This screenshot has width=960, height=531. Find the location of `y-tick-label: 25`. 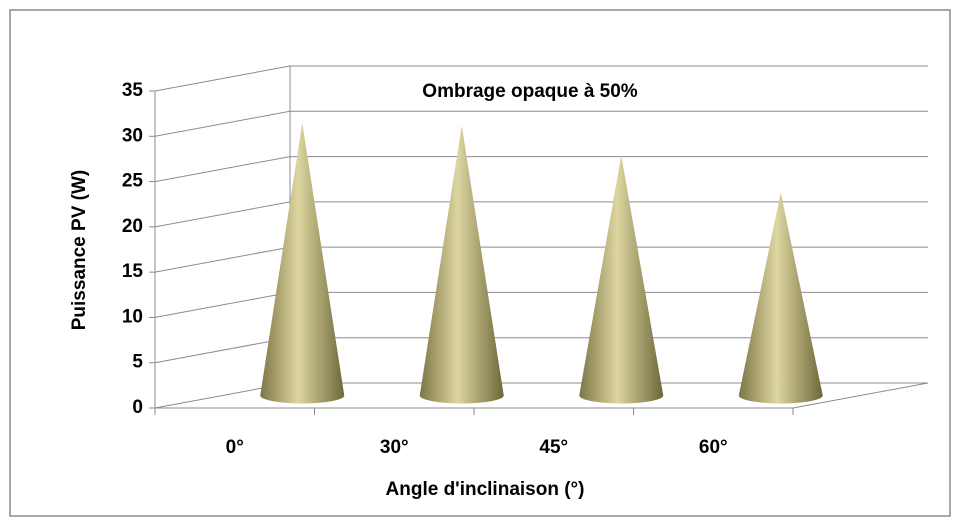

y-tick-label: 25 is located at coordinates (133, 181).